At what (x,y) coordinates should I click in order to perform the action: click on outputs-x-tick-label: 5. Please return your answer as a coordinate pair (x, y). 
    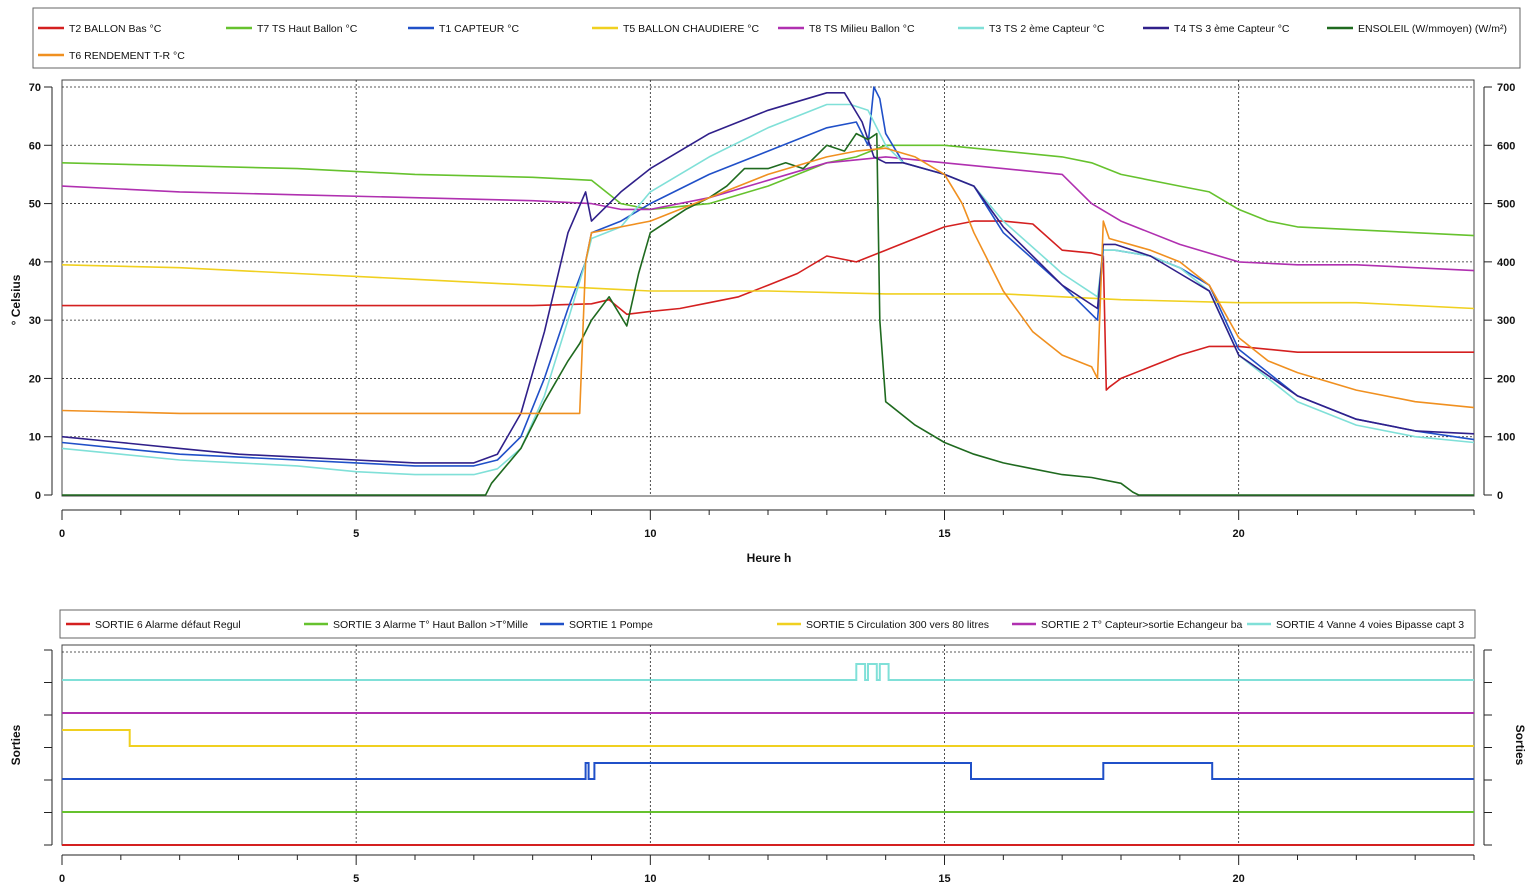
    Looking at the image, I should click on (356, 879).